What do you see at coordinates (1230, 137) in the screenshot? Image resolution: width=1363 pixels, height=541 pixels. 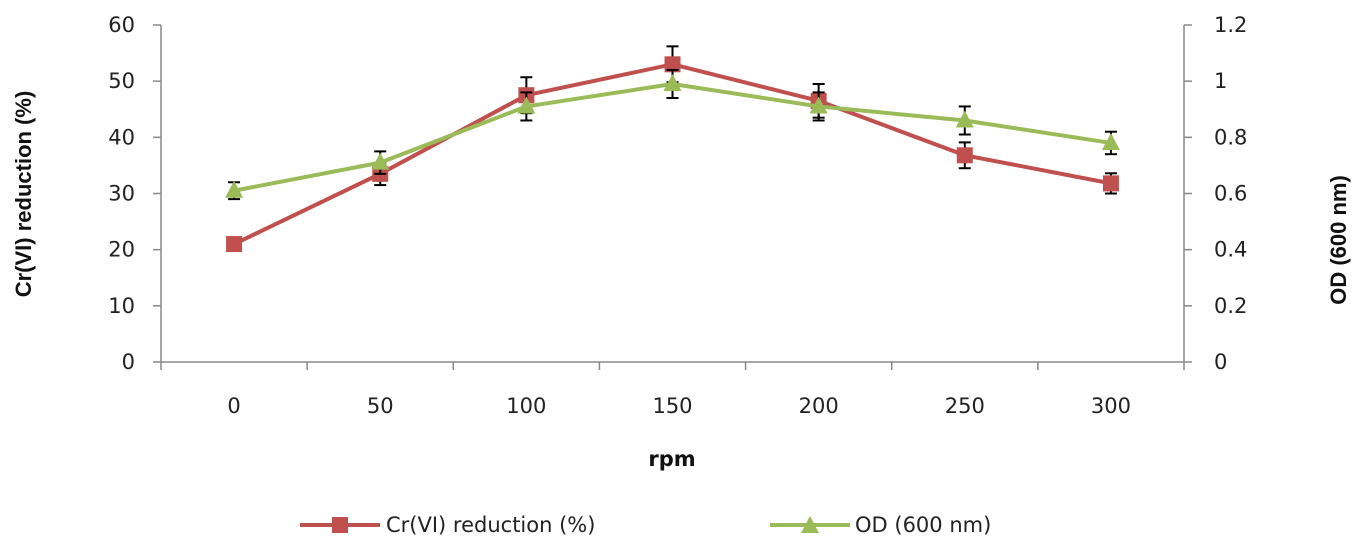 I see `right-tick-label: 0.8` at bounding box center [1230, 137].